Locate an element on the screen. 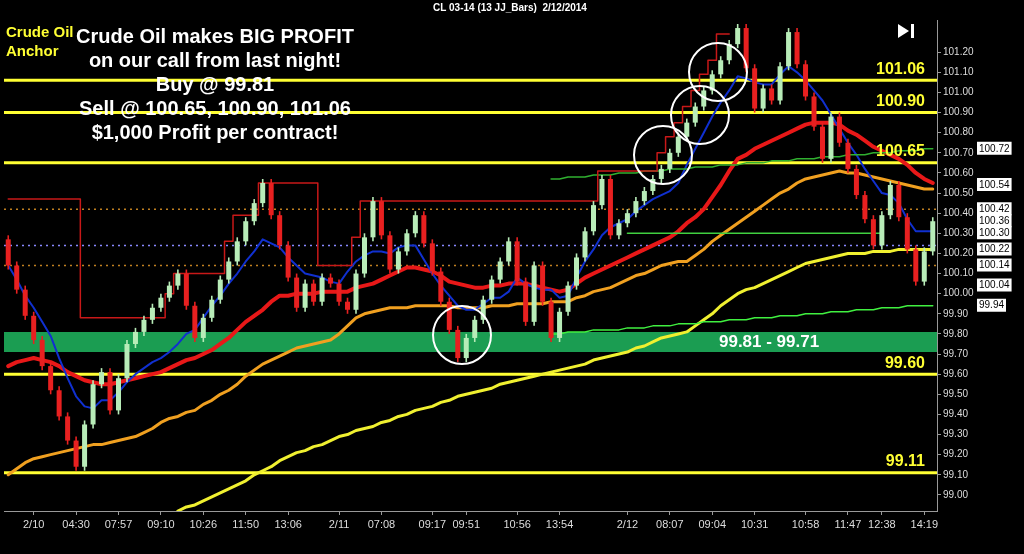 The width and height of the screenshot is (1024, 554). x-tick-label: 09:51 is located at coordinates (466, 523).